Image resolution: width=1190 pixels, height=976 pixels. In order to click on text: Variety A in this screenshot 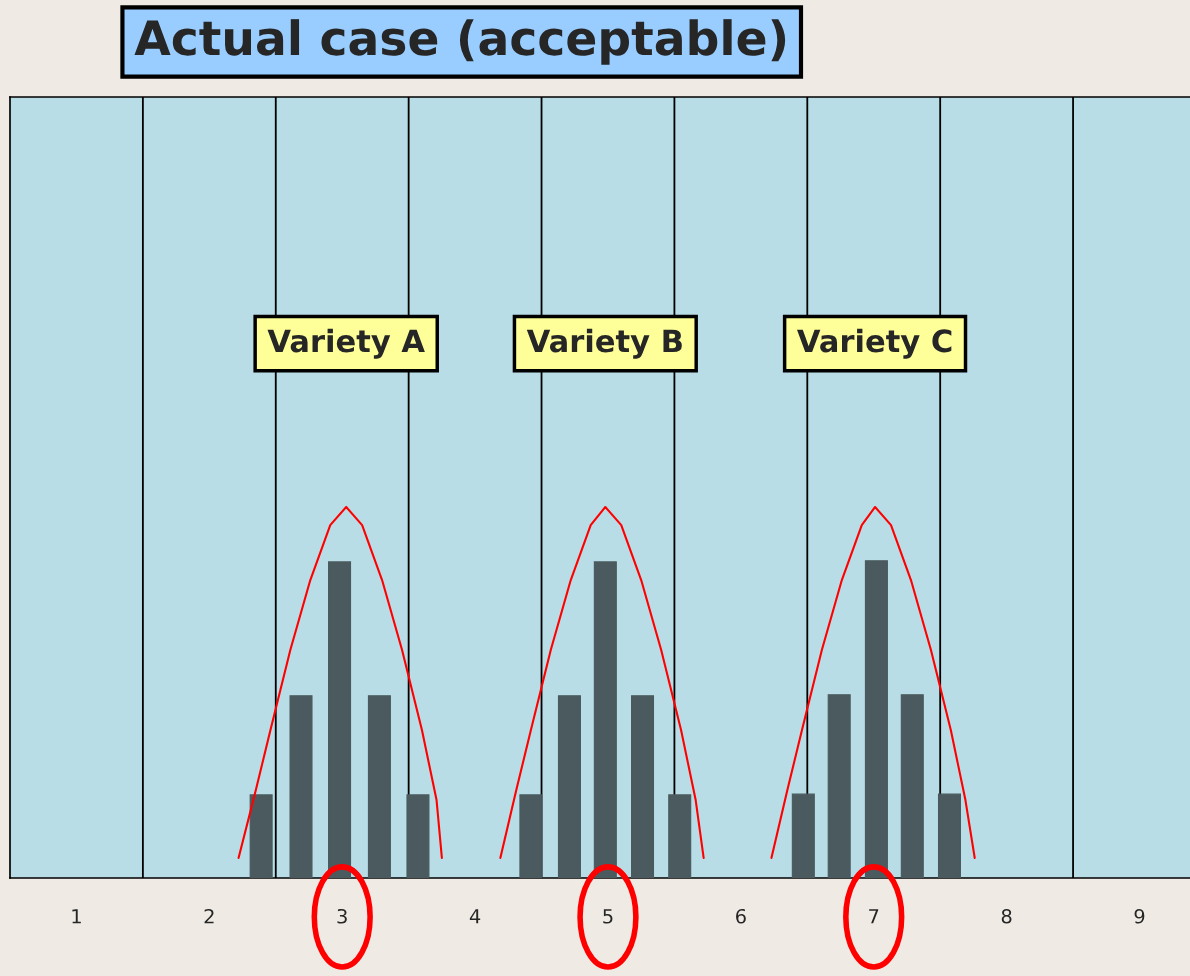, I will do `click(346, 343)`.